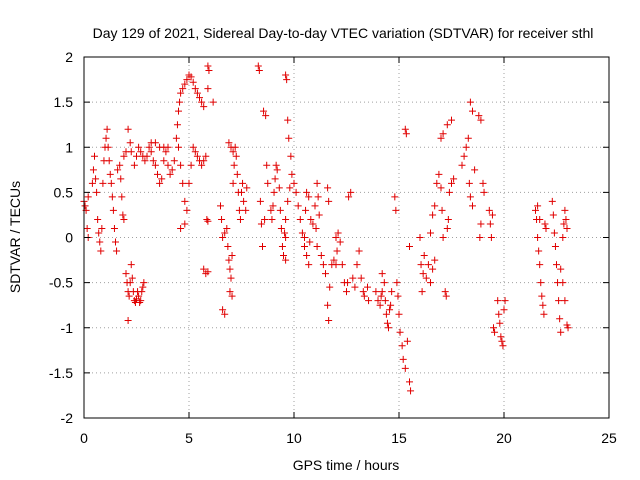 The width and height of the screenshot is (640, 480). What do you see at coordinates (64, 102) in the screenshot?
I see `y-tick-label: 1.5` at bounding box center [64, 102].